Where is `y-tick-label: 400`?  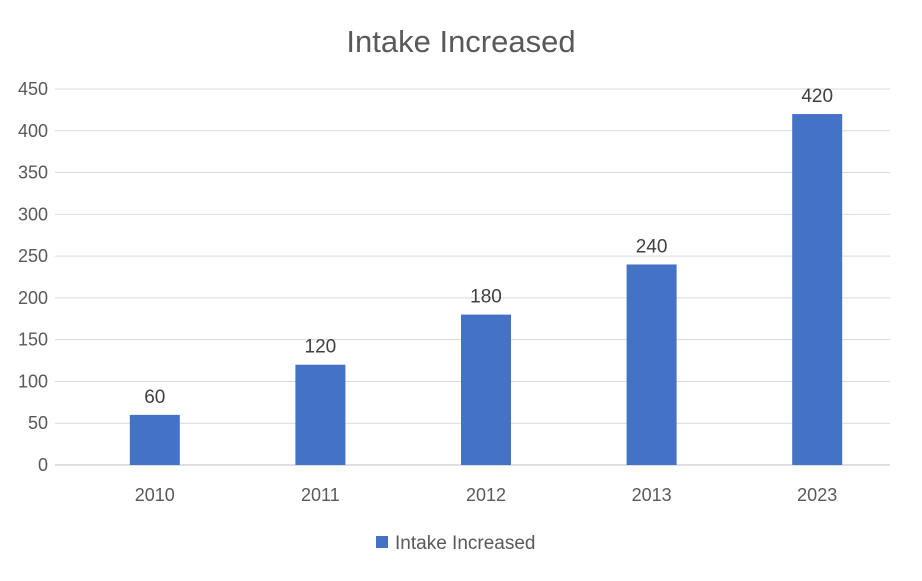 y-tick-label: 400 is located at coordinates (33, 131).